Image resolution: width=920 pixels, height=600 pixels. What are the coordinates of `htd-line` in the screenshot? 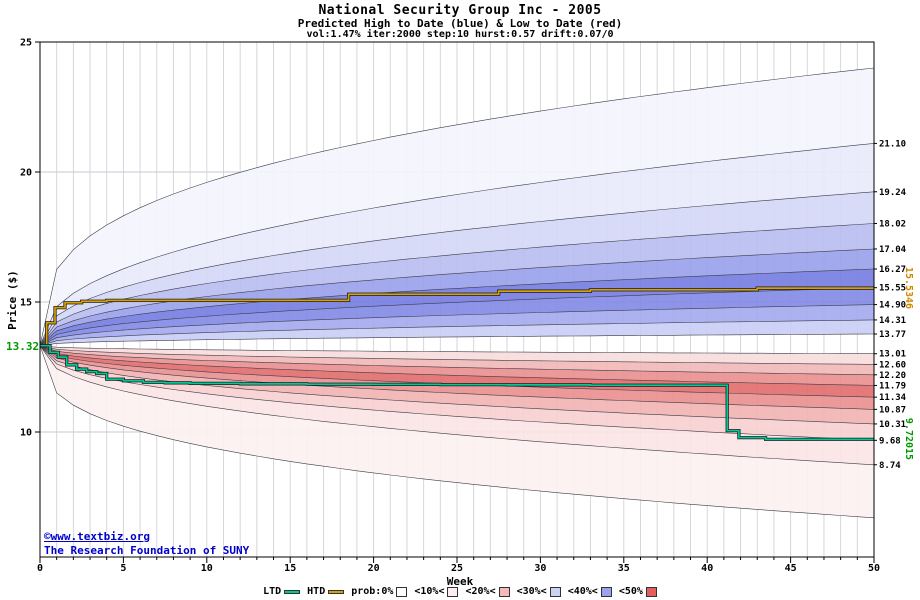 It's located at (457, 317).